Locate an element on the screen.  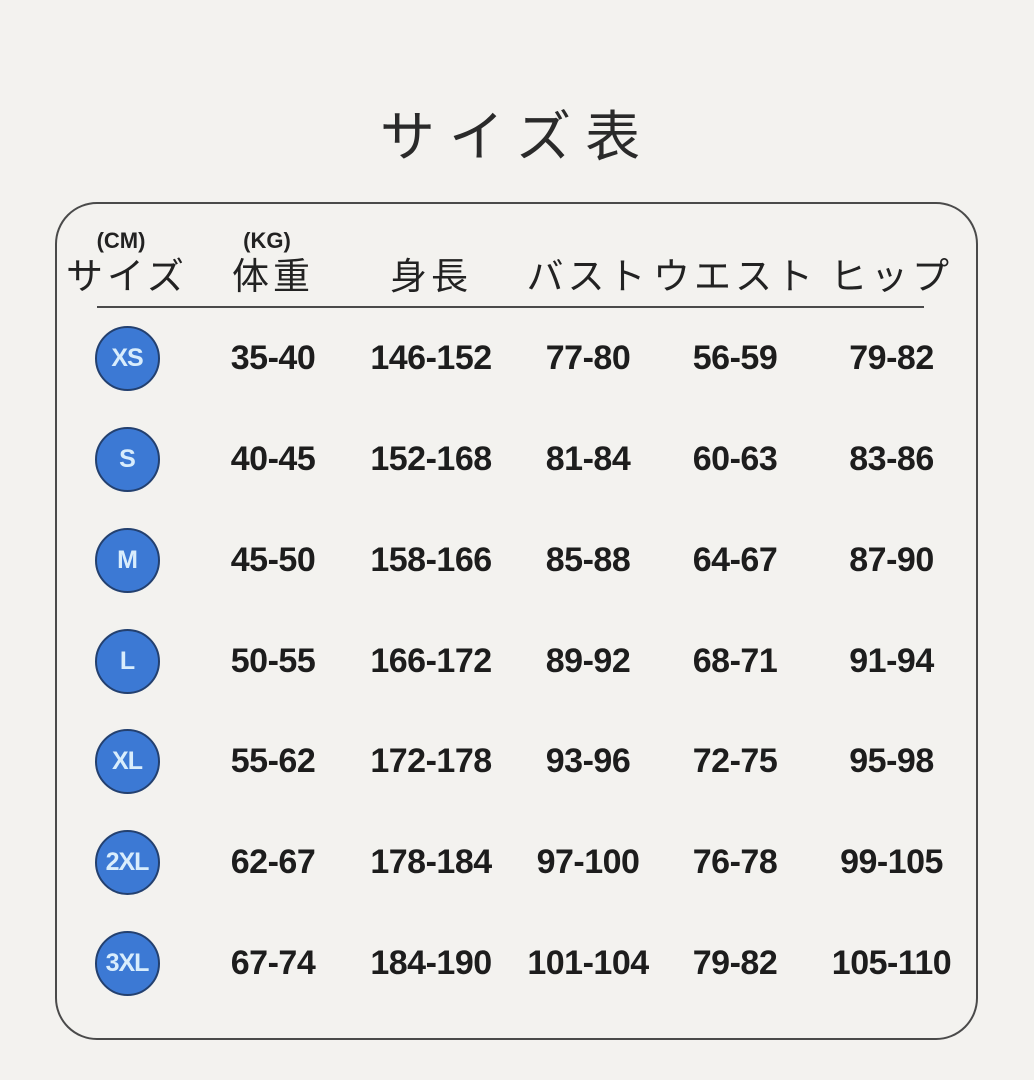
table-row-m: M 45-50 158-166 85-88 64-67 87-90 is located at coordinates (516, 560).